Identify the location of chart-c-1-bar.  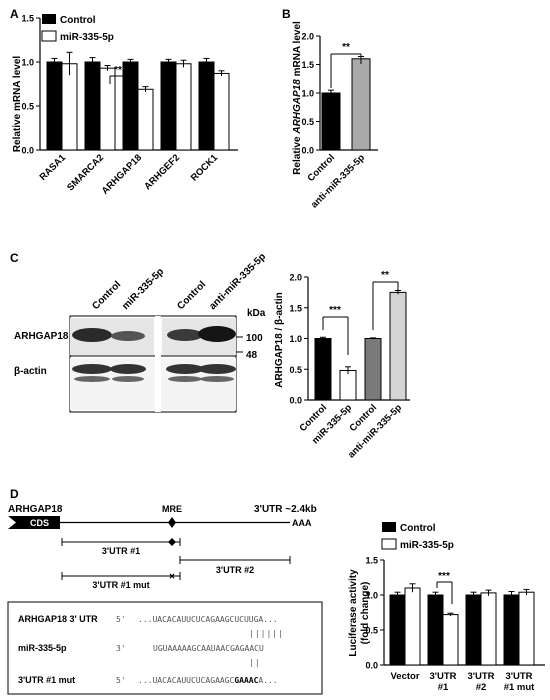
(348, 385).